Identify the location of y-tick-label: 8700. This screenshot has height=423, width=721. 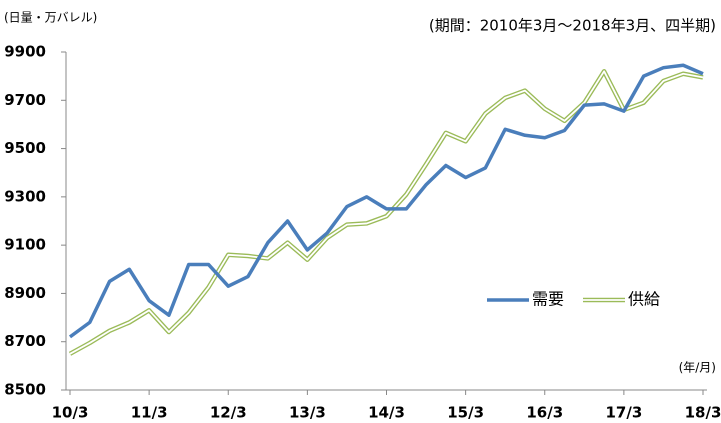
(25, 341).